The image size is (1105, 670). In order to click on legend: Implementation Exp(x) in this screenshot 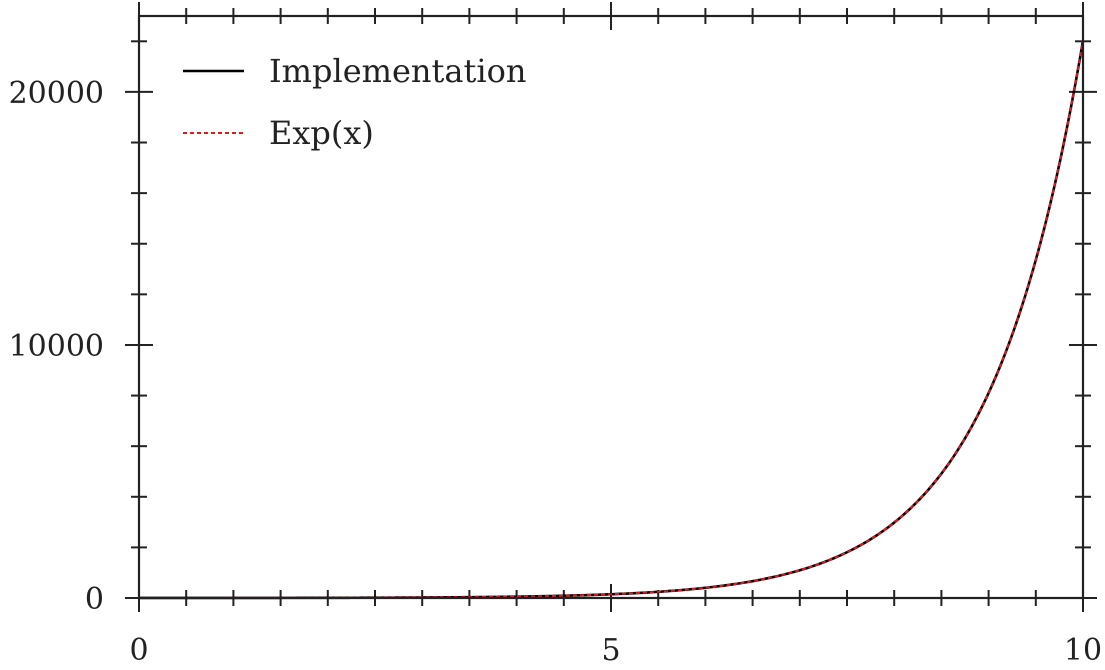, I will do `click(354, 102)`.